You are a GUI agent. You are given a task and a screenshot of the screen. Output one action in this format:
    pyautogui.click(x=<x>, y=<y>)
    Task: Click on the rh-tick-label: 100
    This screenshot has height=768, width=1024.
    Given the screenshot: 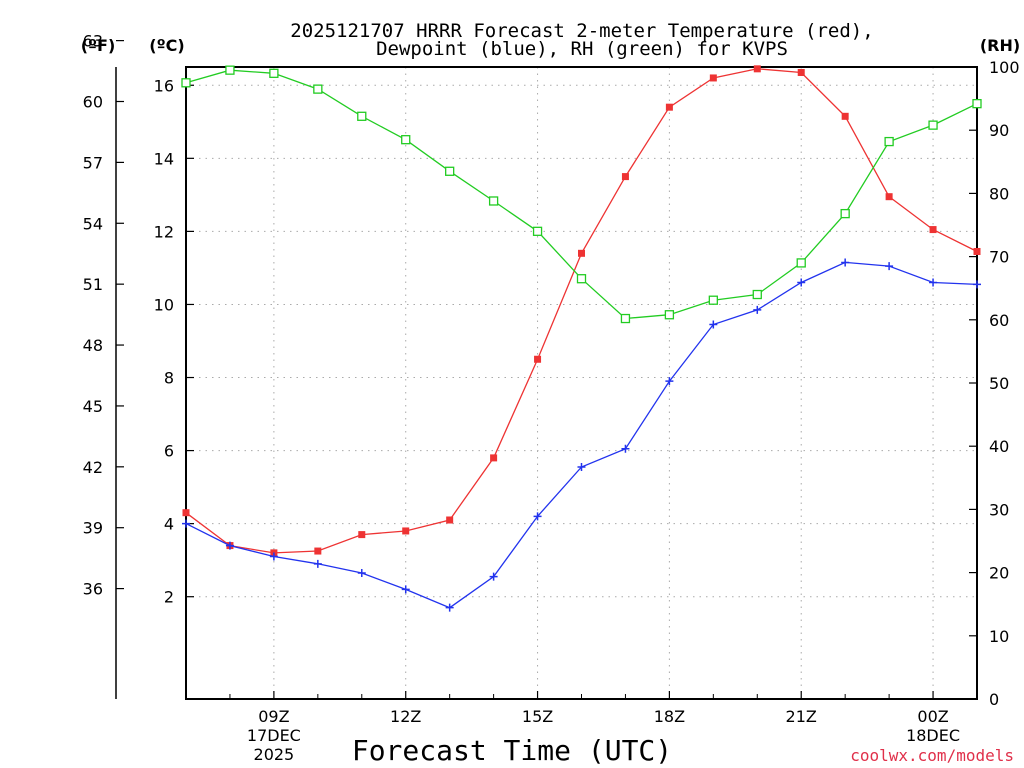 What is the action you would take?
    pyautogui.click(x=1004, y=67)
    